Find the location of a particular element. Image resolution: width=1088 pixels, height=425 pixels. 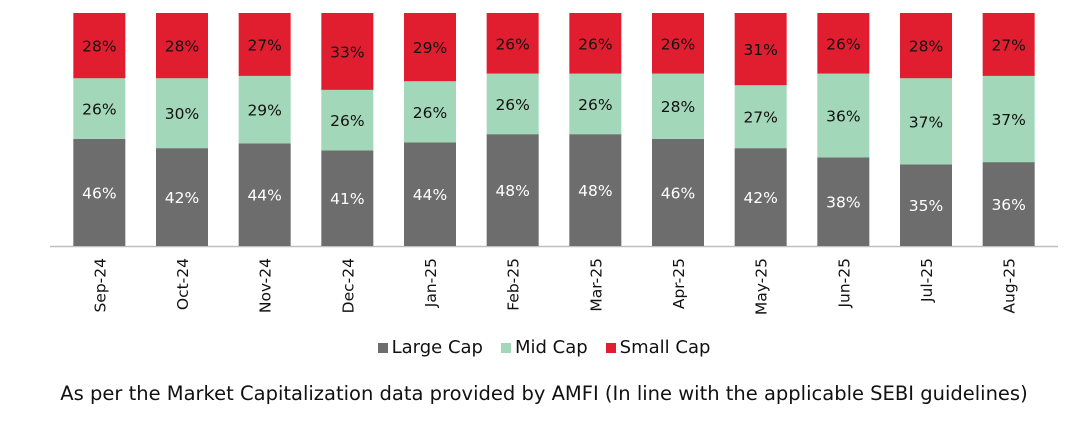

data-label-mid-cap-sep-24: 26% is located at coordinates (99, 110).